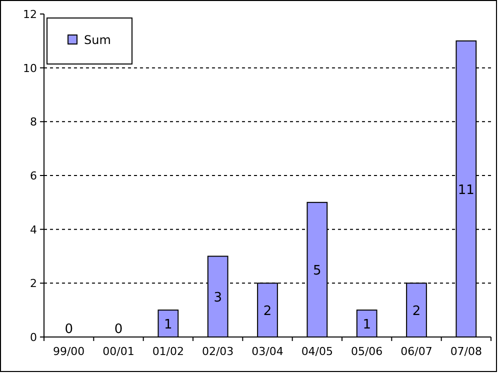 This screenshot has width=500, height=375. Describe the element at coordinates (33, 337) in the screenshot. I see `y-tick-label: 0` at that location.